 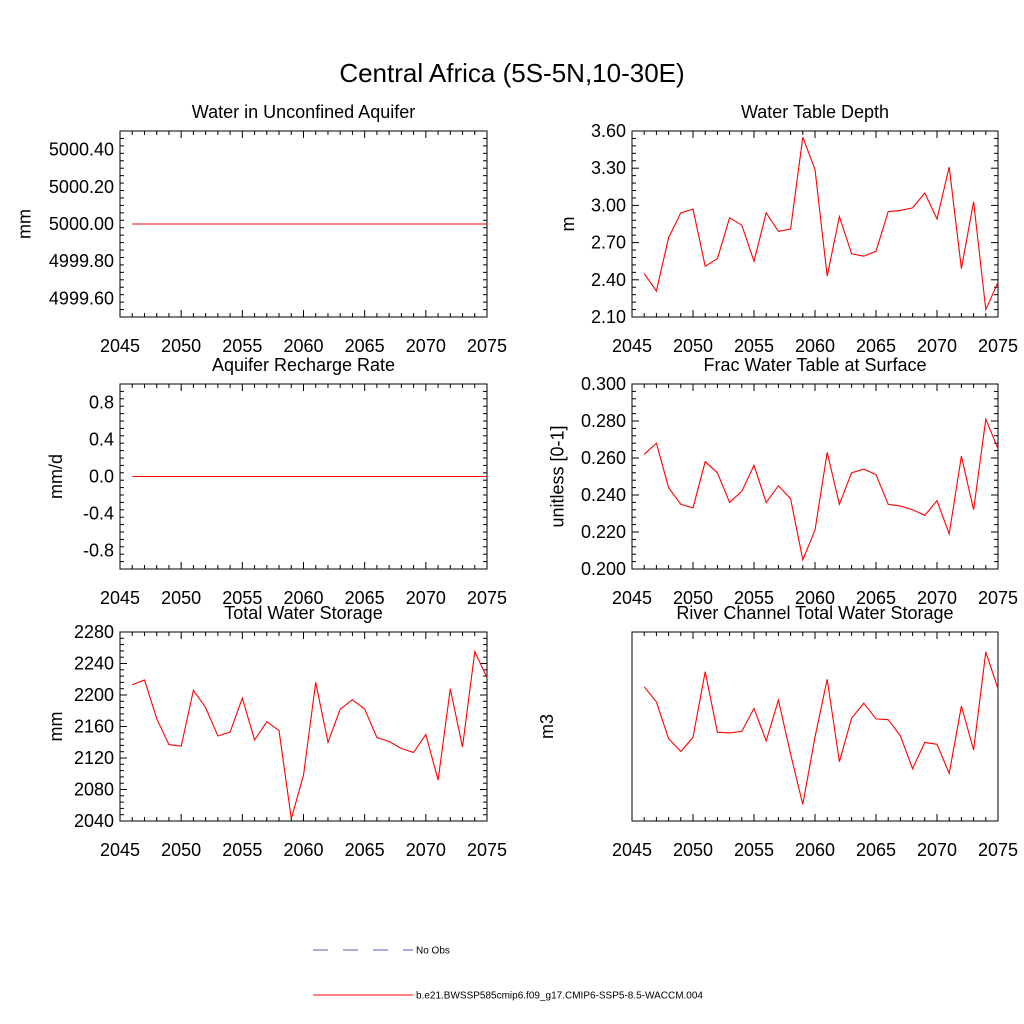 What do you see at coordinates (81, 261) in the screenshot?
I see `y-tick-label: 4999.80` at bounding box center [81, 261].